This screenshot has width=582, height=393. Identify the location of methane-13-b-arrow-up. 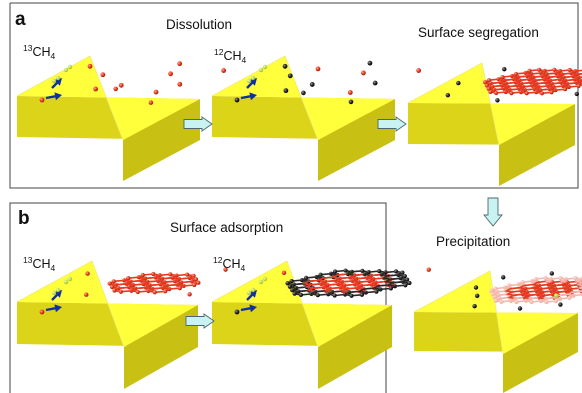
(56, 295).